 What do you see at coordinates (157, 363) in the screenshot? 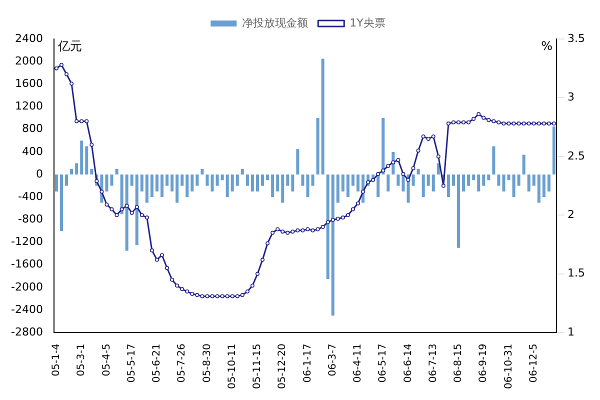
I see `x-tick-label: 05-6-21` at bounding box center [157, 363].